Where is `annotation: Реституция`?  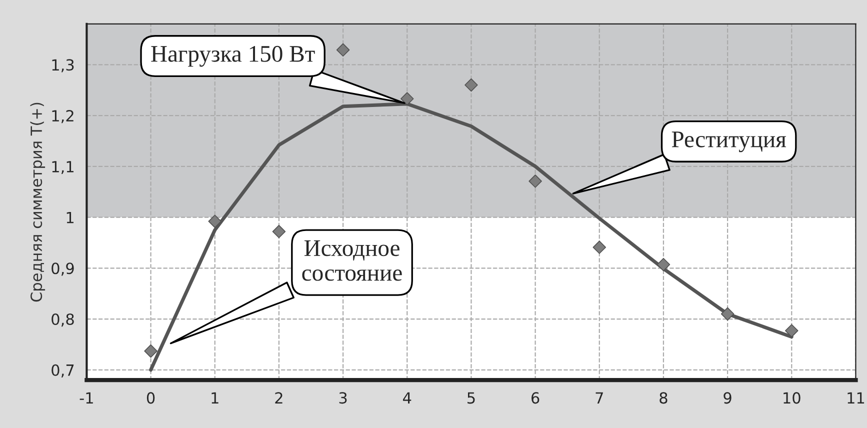 annotation: Реституция is located at coordinates (729, 142).